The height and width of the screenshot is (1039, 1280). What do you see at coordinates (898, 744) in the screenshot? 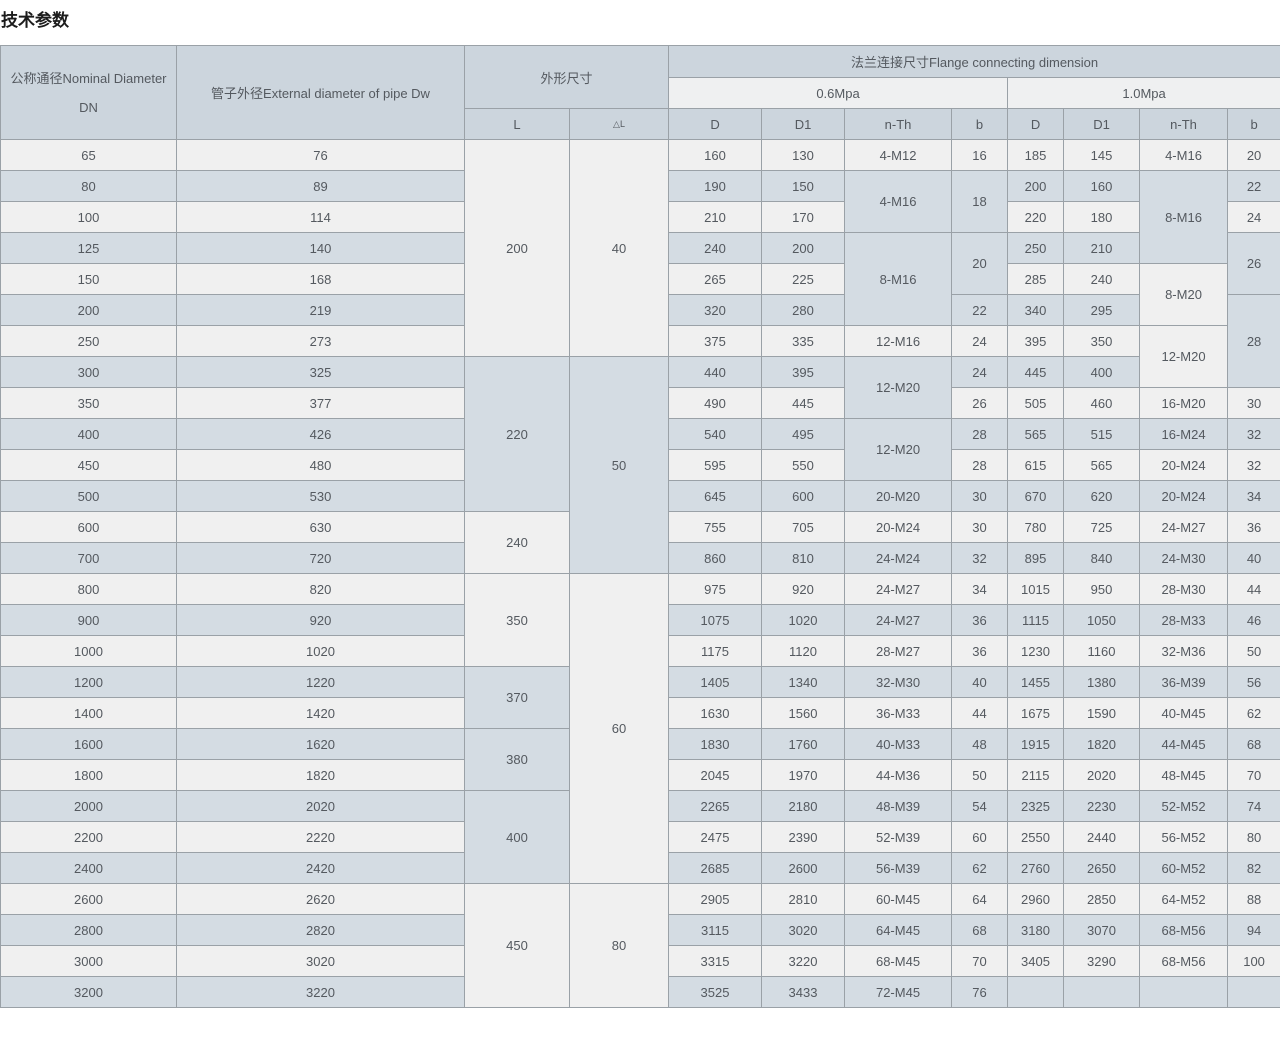
I see `cell-p06-nTh: 40-M33` at bounding box center [898, 744].